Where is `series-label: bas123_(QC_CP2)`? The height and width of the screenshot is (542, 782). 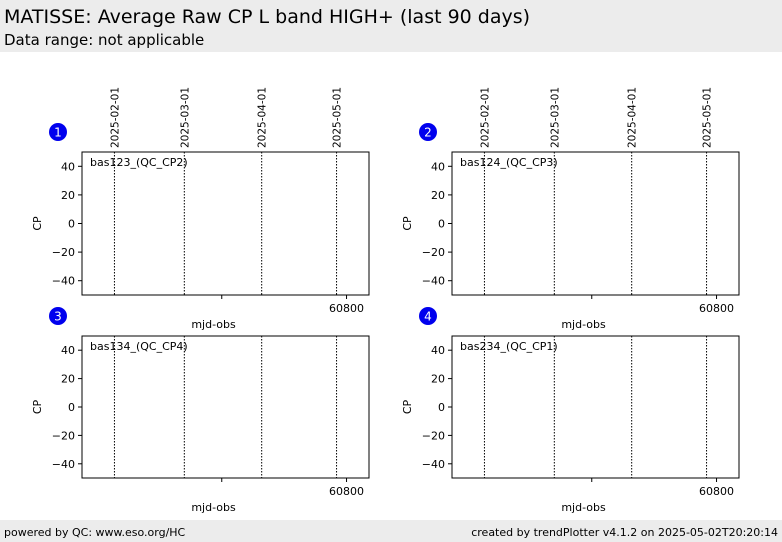 series-label: bas123_(QC_CP2) is located at coordinates (139, 162).